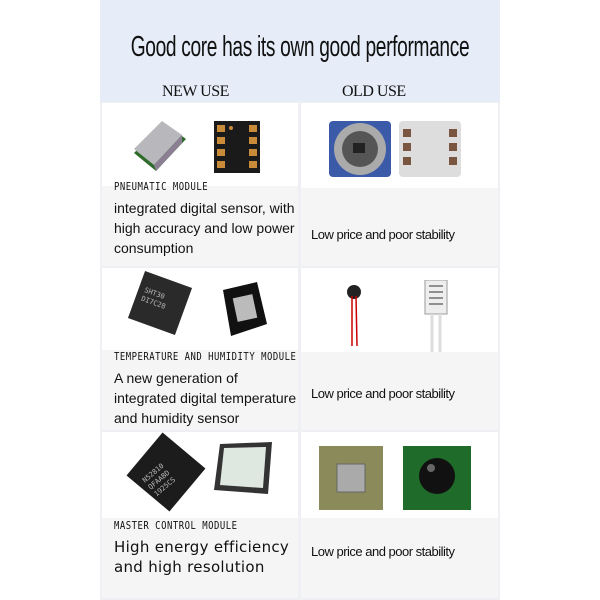  Describe the element at coordinates (205, 357) in the screenshot. I see `module-label: TEMPERATURE AND HUMIDITY MODULE` at that location.